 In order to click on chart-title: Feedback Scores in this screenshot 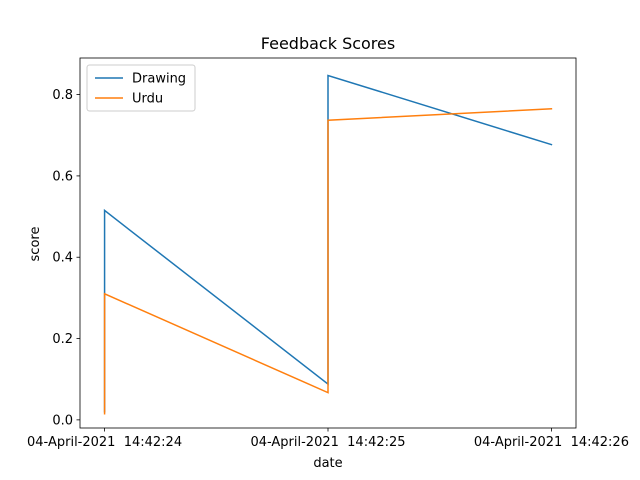, I will do `click(328, 43)`.